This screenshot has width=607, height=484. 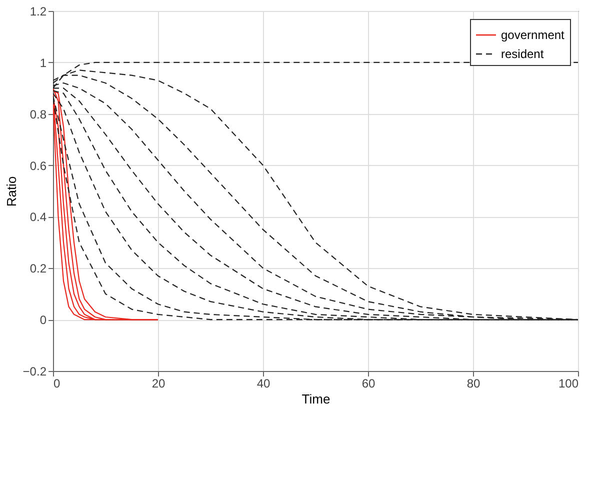 What do you see at coordinates (522, 54) in the screenshot?
I see `legend-label: resident` at bounding box center [522, 54].